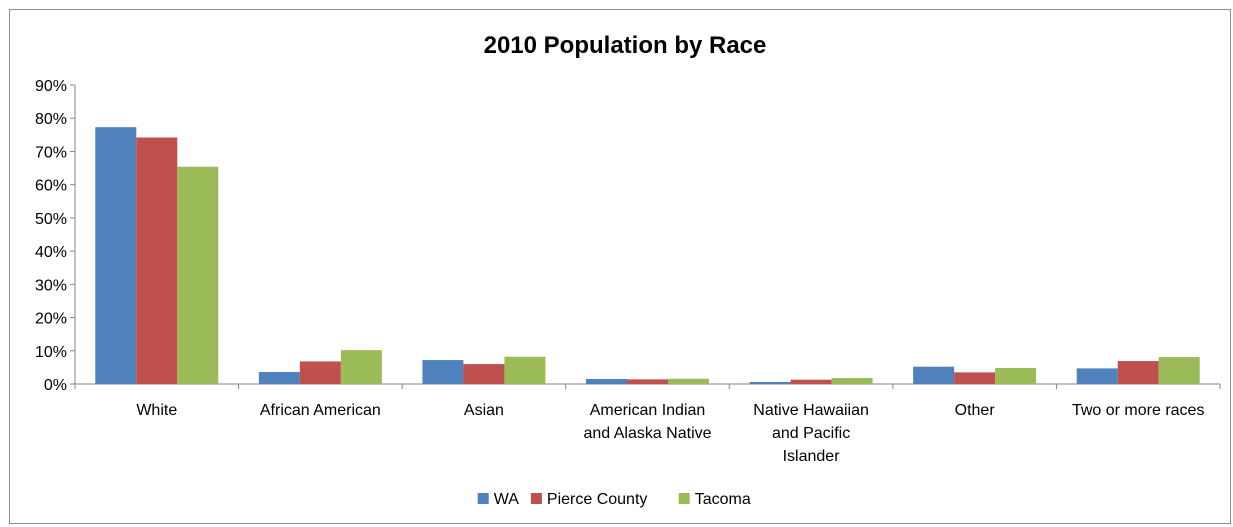  Describe the element at coordinates (647, 433) in the screenshot. I see `x-tick-label-line: and Alaska Native` at that location.